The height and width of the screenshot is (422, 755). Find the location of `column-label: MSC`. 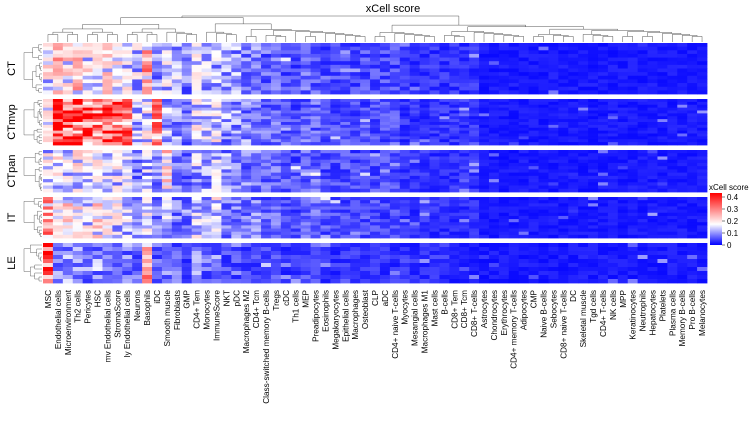

column-label: MSC is located at coordinates (48, 299).